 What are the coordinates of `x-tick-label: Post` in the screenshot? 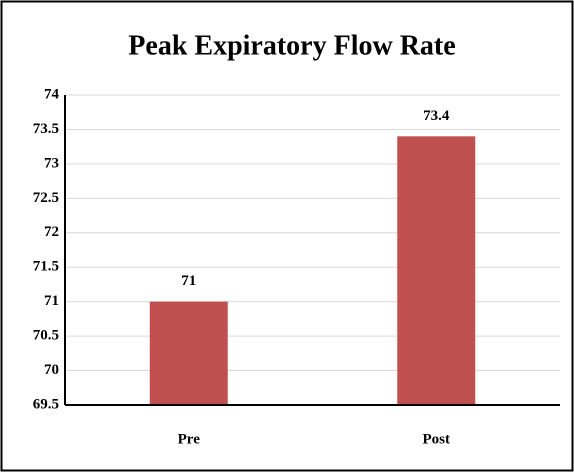 It's located at (437, 439).